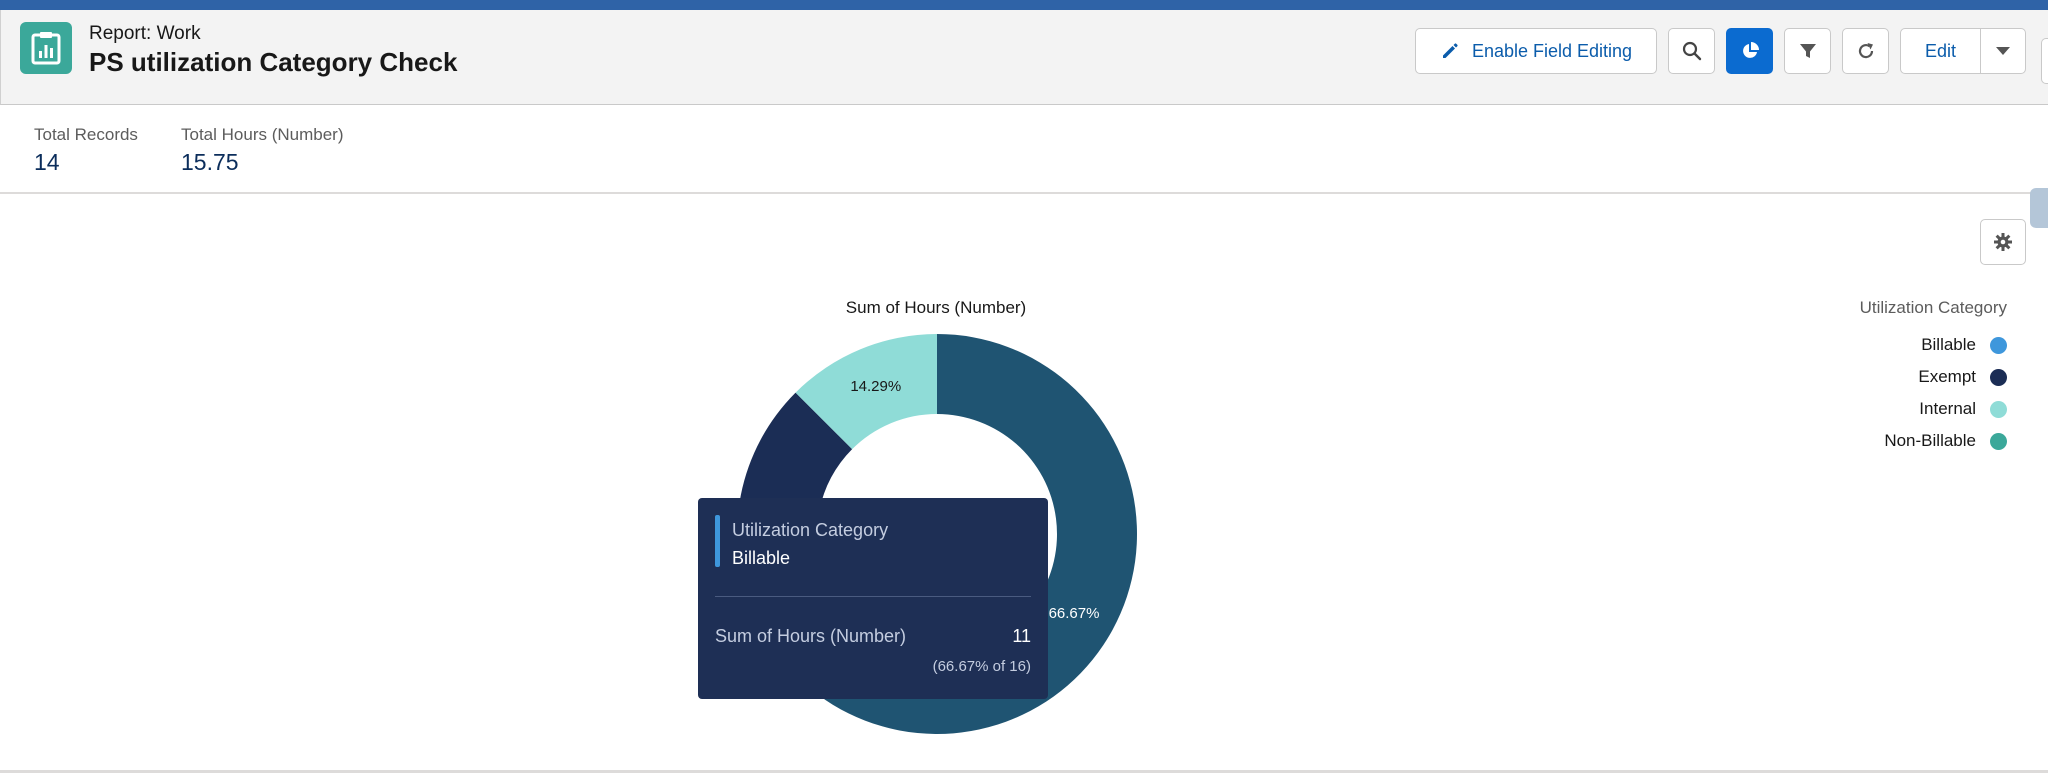 Image resolution: width=2048 pixels, height=773 pixels. Describe the element at coordinates (936, 307) in the screenshot. I see `chart-title: Sum of Hours (Number)` at that location.